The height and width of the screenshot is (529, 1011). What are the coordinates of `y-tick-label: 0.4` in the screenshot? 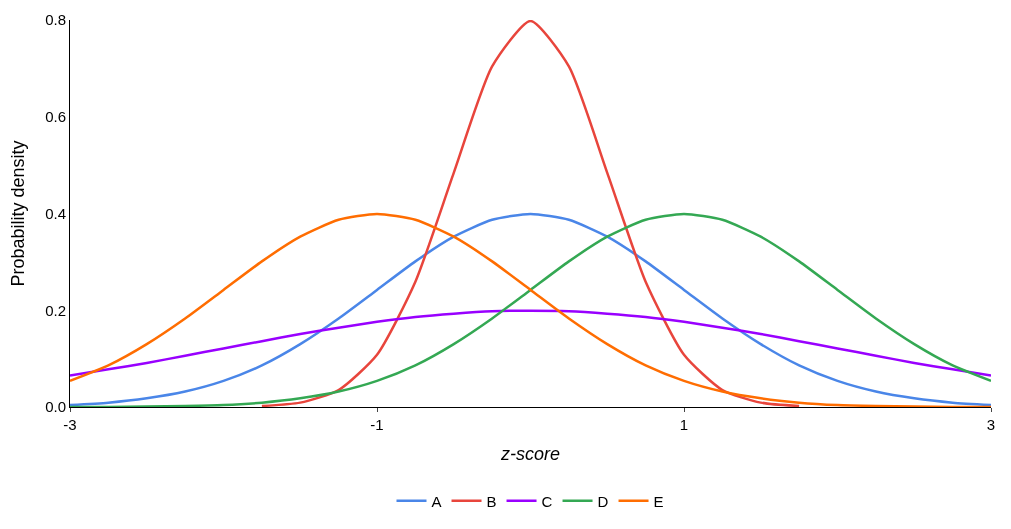 It's located at (55, 213).